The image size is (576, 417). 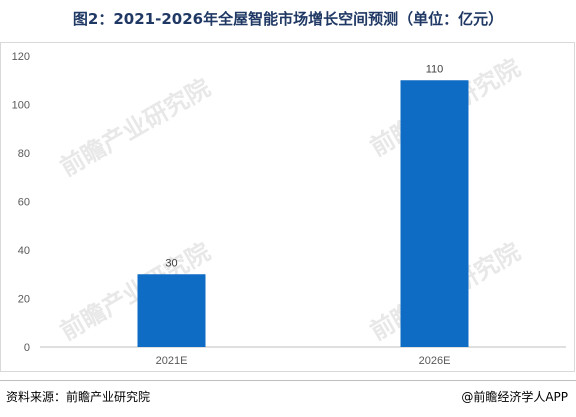 What do you see at coordinates (171, 263) in the screenshot?
I see `data-label: 30` at bounding box center [171, 263].